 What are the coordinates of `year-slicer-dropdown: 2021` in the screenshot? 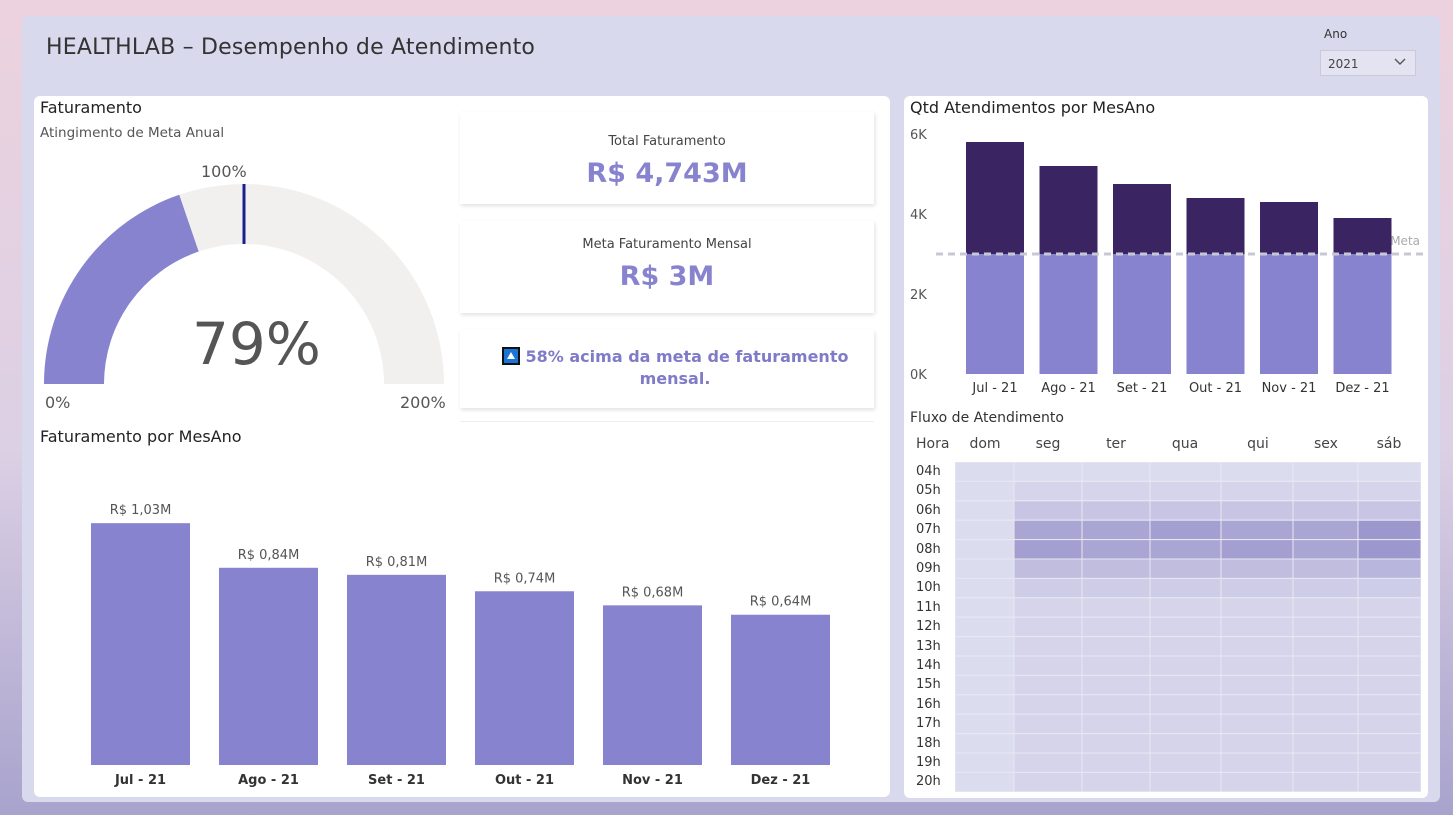 It's located at (1368, 63).